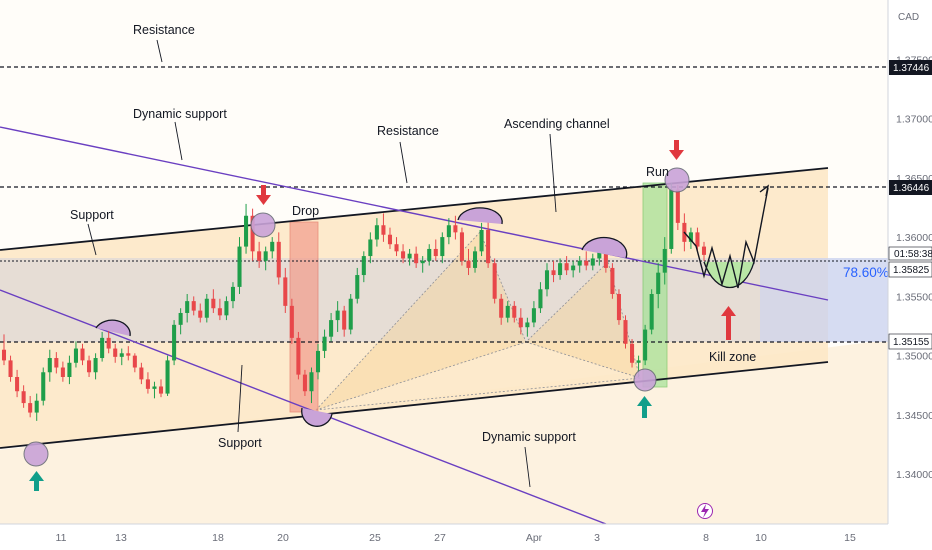 The width and height of the screenshot is (932, 550). I want to click on x-tick-label: Apr, so click(534, 538).